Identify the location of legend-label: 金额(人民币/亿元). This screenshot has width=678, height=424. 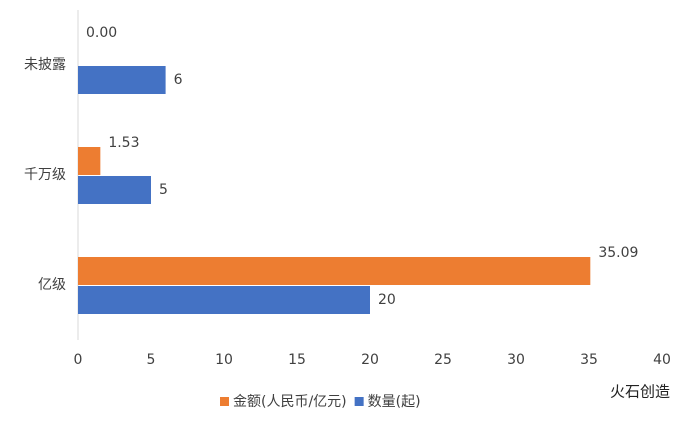
(290, 402).